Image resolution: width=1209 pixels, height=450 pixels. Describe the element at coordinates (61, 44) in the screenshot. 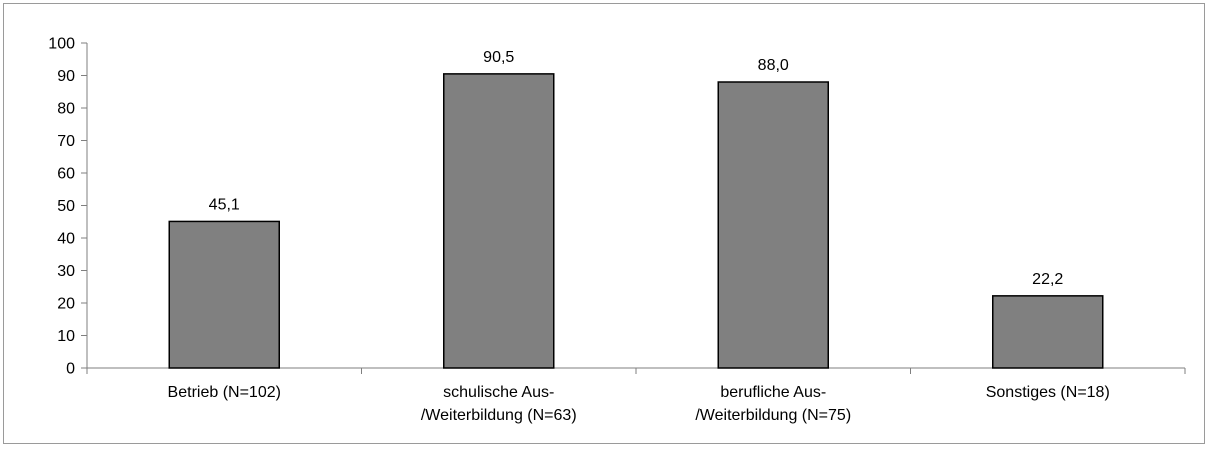

I see `y-tick-label: 100` at that location.